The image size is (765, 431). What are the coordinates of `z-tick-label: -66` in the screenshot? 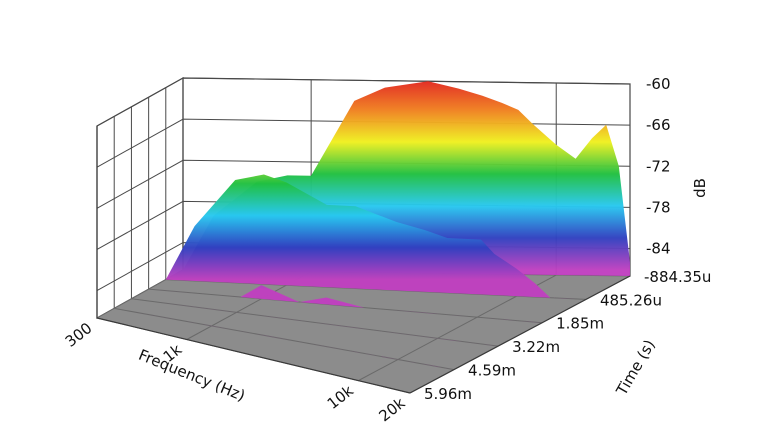 It's located at (658, 125).